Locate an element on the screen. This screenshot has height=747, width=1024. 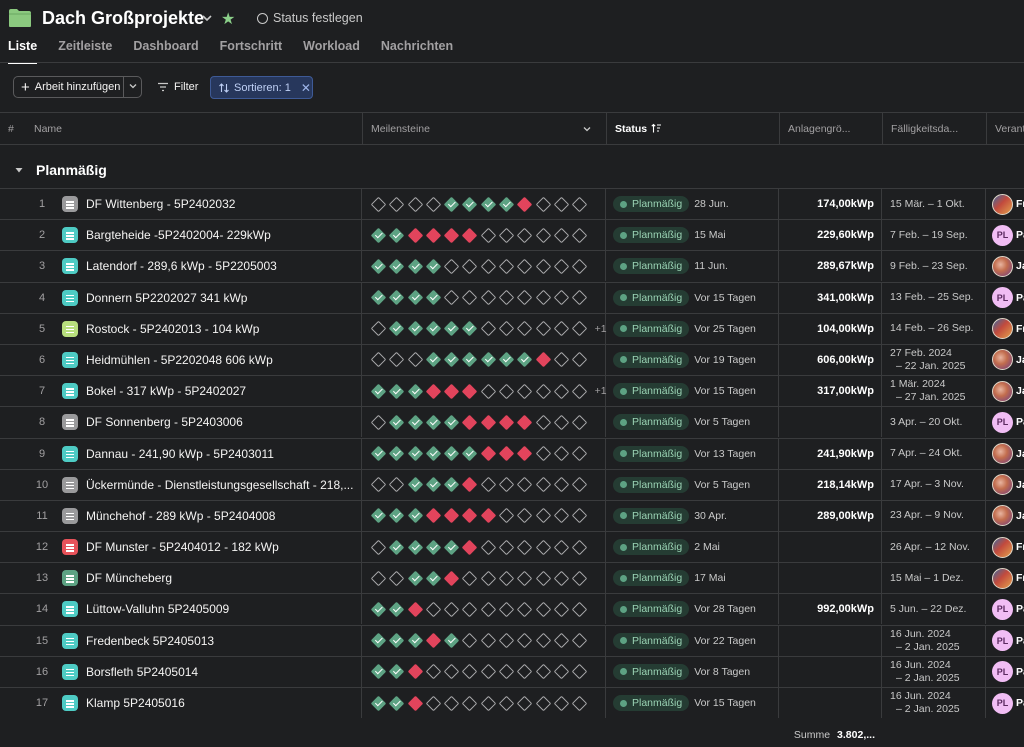
due-date-cell: 27 Feb. 2024– 22 Jan. 2025 is located at coordinates (934, 359).